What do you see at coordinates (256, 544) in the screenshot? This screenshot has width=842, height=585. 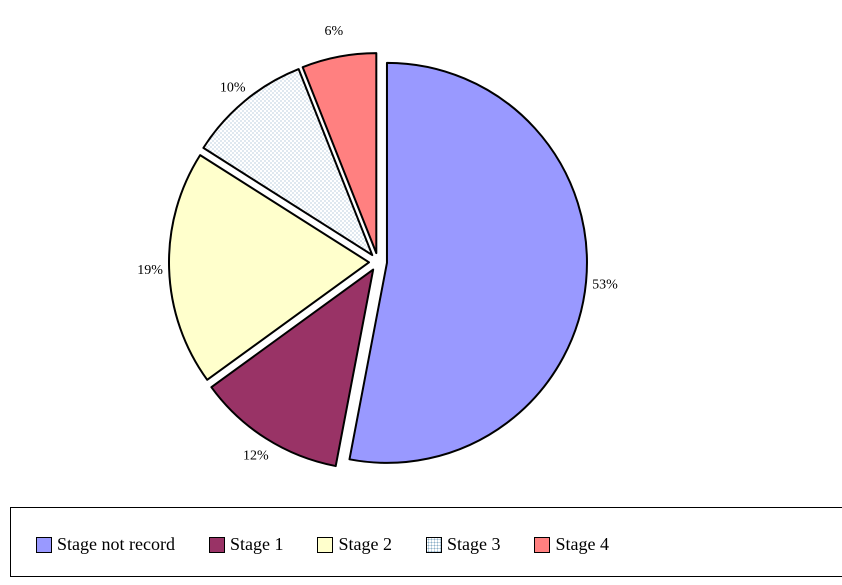 I see `legend-label: Stage 1` at bounding box center [256, 544].